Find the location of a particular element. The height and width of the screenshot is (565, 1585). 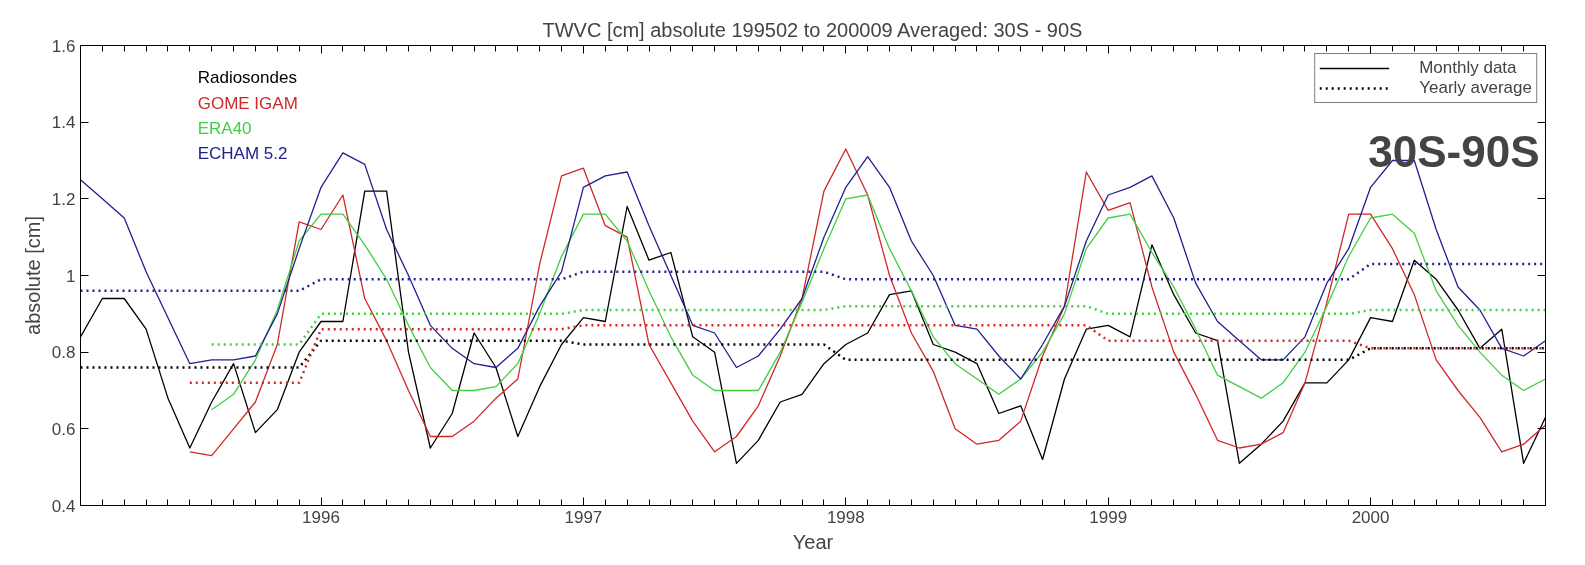

text: ECHAM 5.2 is located at coordinates (242, 154).